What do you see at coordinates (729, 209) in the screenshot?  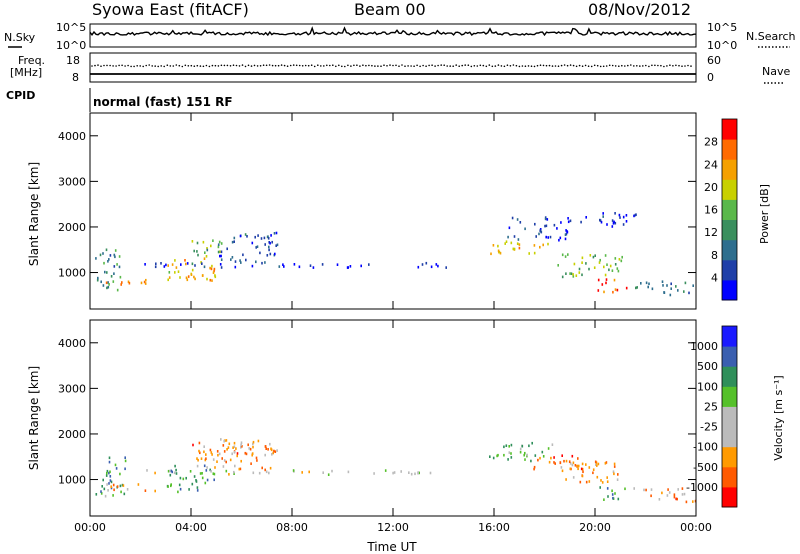 I see `colorbar-frame` at bounding box center [729, 209].